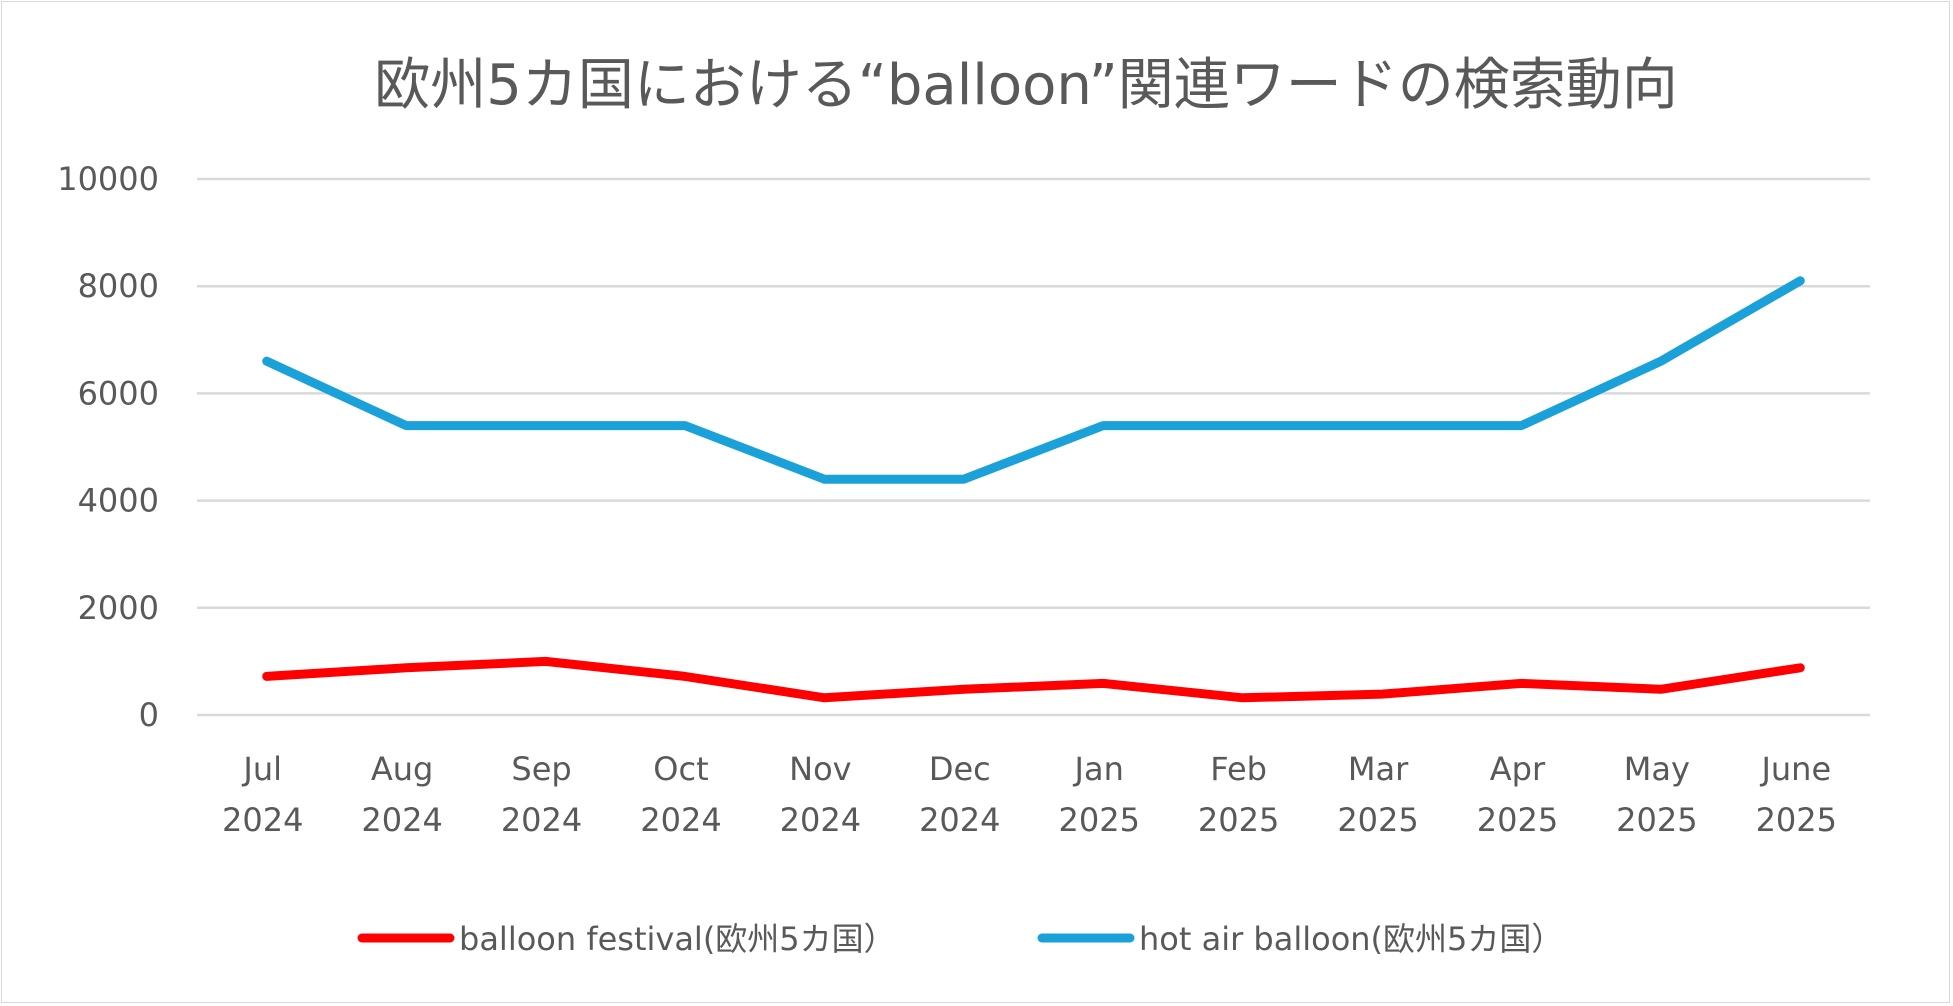 The image size is (1953, 1006). I want to click on y-tick-label: 2000, so click(118, 608).